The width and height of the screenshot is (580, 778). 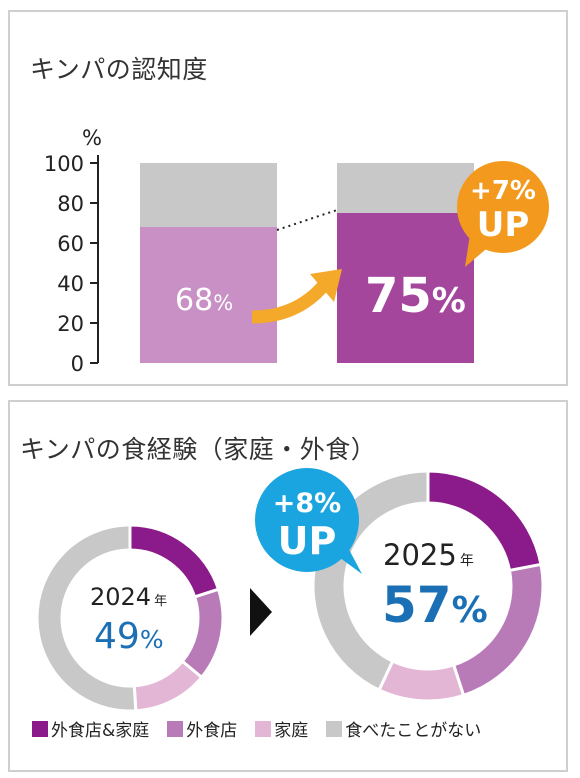 I want to click on y-tick-label: 0, so click(x=77, y=364).